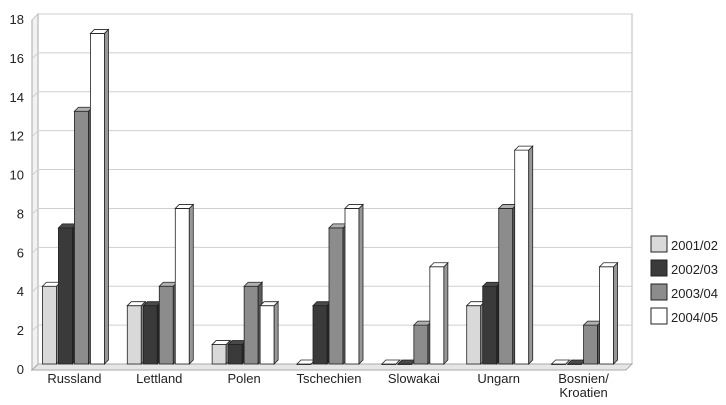  I want to click on y-tick-label: 0, so click(20, 369).